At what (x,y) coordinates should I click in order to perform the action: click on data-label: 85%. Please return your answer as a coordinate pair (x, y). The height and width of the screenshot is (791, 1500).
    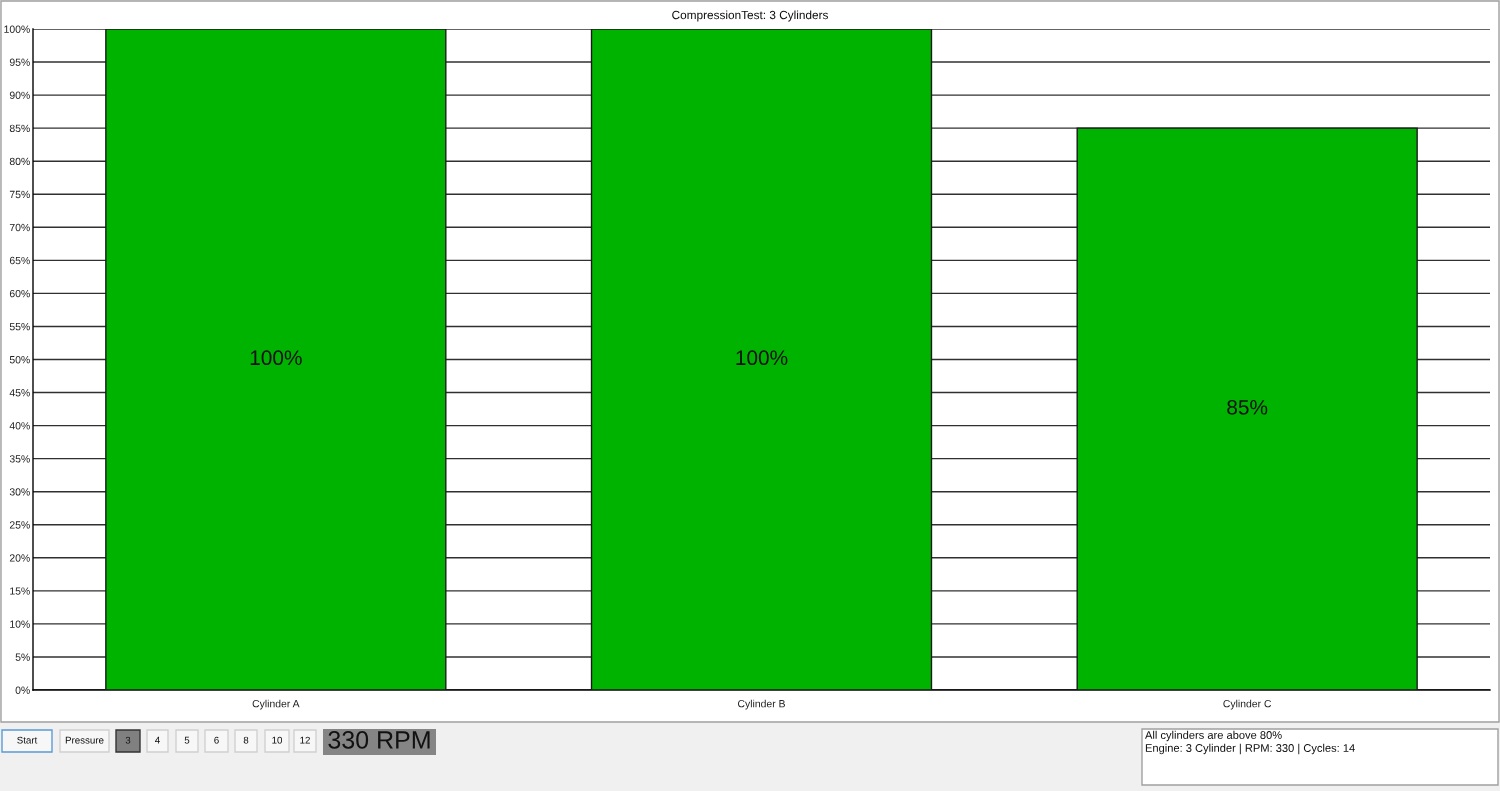
    Looking at the image, I should click on (1247, 407).